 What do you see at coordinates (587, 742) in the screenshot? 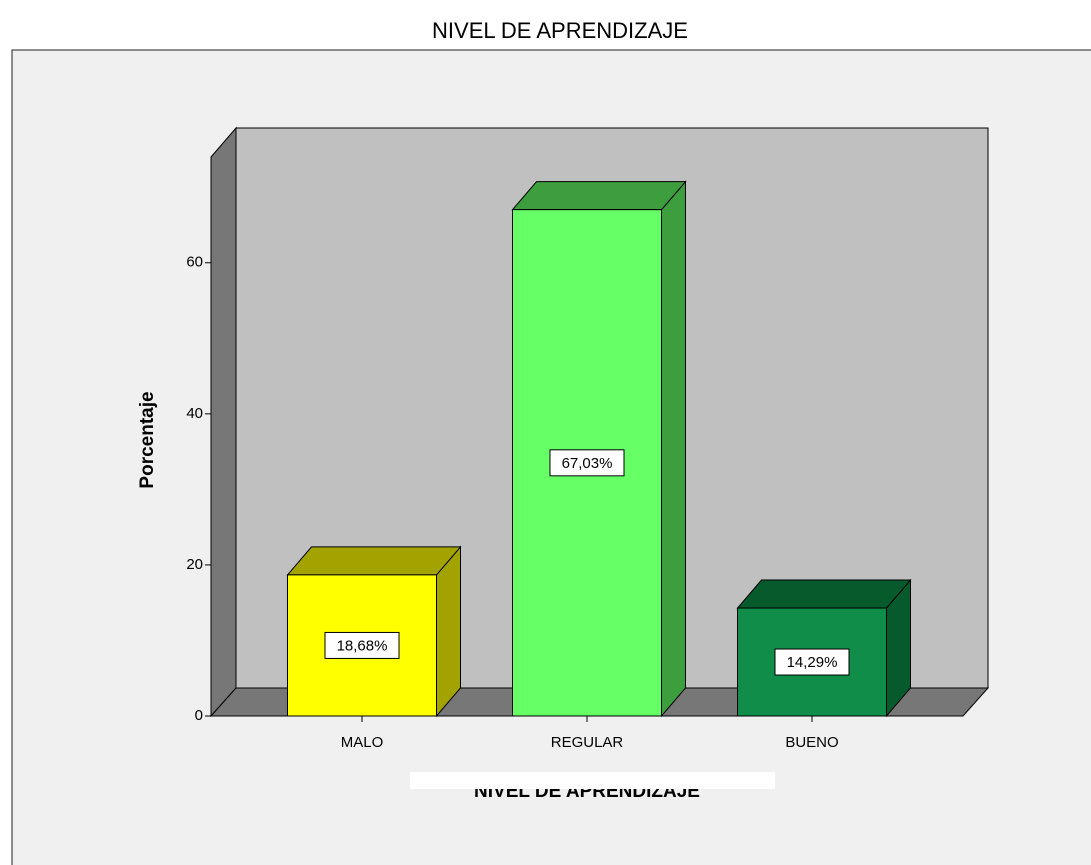
I see `x-tick-label: REGULAR` at bounding box center [587, 742].